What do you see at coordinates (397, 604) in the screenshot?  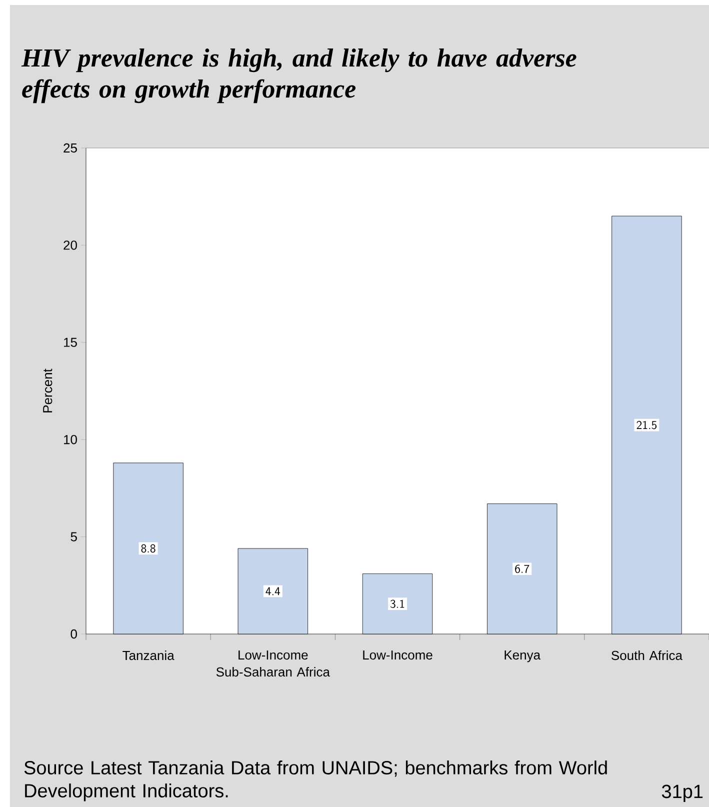 I see `data-label: 3.1` at bounding box center [397, 604].